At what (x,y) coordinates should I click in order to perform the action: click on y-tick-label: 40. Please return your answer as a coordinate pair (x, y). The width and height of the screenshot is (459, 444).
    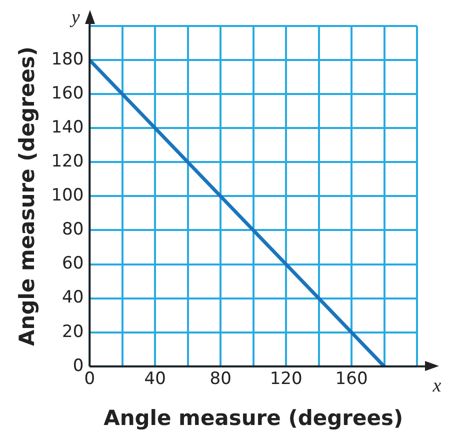
    Looking at the image, I should click on (73, 298).